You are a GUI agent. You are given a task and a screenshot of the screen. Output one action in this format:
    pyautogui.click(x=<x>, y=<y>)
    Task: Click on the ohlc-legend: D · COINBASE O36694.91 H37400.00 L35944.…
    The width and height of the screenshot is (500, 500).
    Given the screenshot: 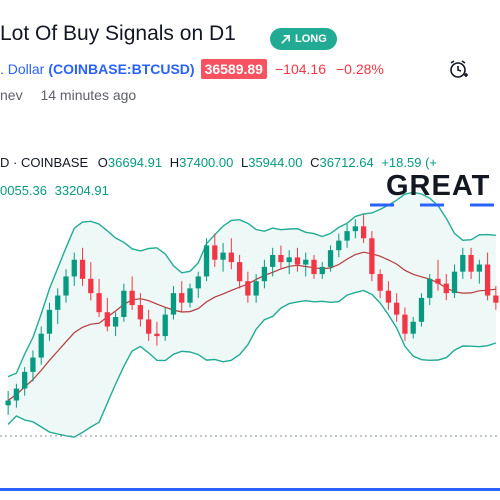 What is the action you would take?
    pyautogui.click(x=218, y=162)
    